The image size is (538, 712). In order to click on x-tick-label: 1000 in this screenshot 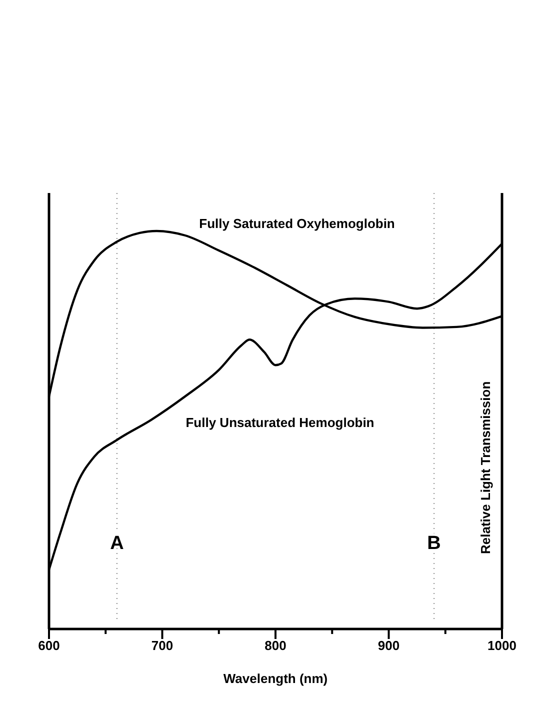, I will do `click(502, 646)`.